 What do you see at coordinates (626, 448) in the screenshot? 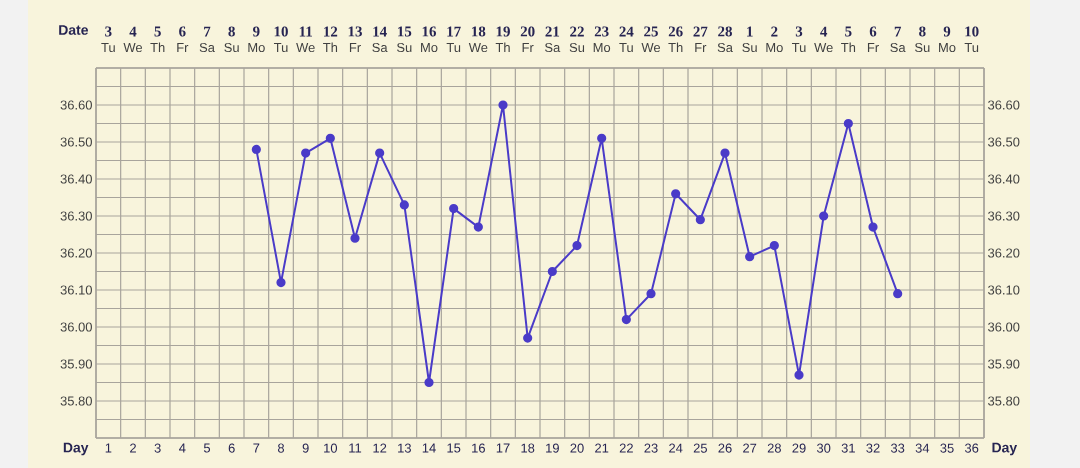
I see `x-tick-label: 22` at bounding box center [626, 448].